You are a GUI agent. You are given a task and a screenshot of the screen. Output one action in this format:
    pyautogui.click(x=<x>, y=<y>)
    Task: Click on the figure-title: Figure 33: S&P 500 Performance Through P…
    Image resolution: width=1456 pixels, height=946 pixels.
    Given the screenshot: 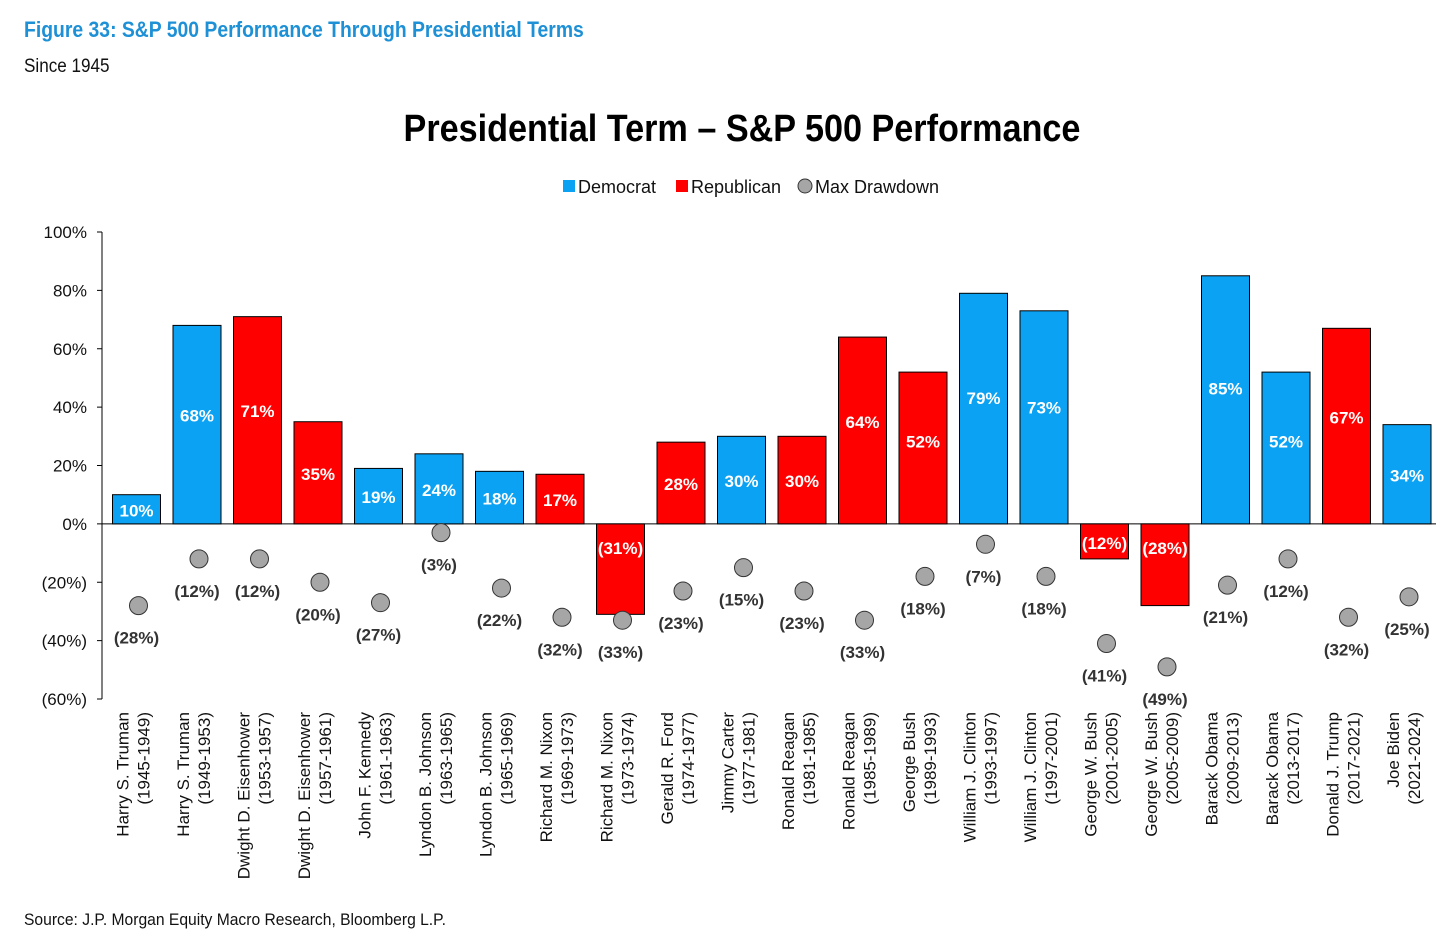 What is the action you would take?
    pyautogui.click(x=304, y=29)
    